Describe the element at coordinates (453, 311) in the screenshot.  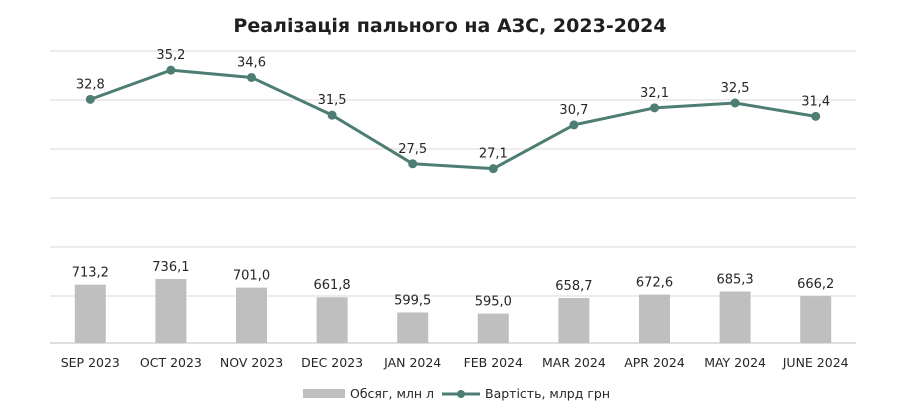
I see `bar-series` at that location.